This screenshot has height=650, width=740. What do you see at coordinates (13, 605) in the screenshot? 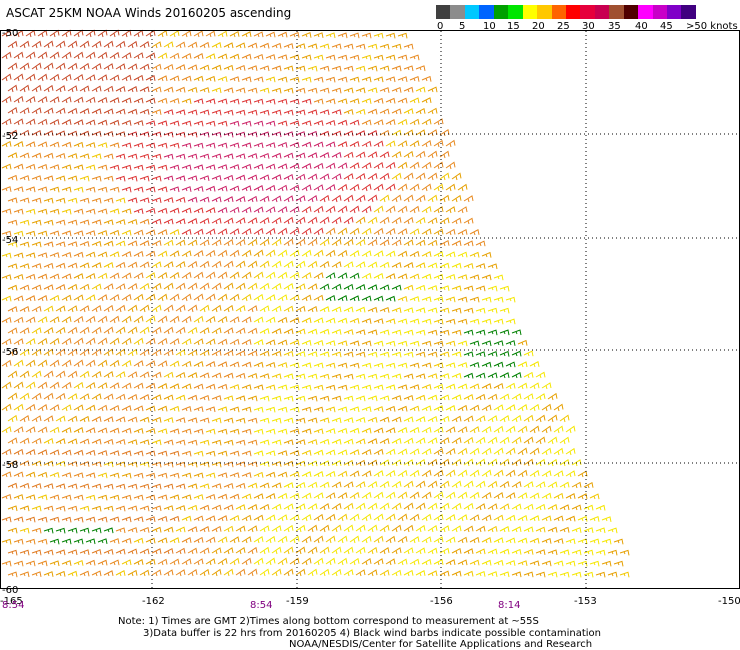
I see `time-label: 8:54` at bounding box center [13, 605].